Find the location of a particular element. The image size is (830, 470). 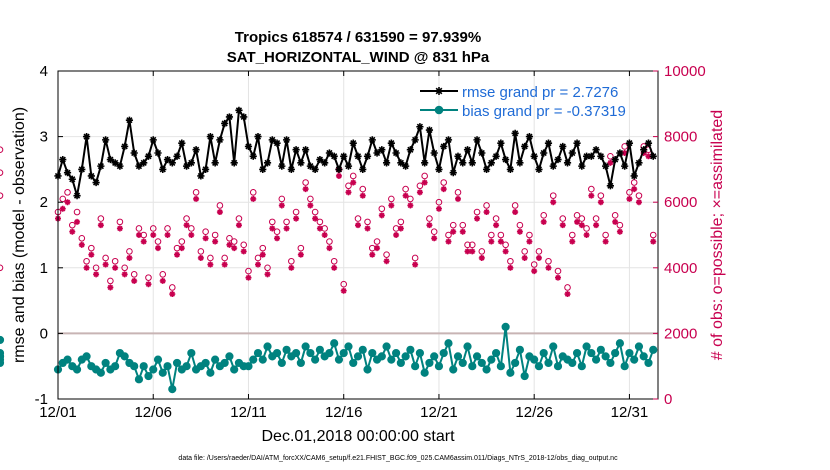

y-right-tick-label: 10000 is located at coordinates (685, 71).